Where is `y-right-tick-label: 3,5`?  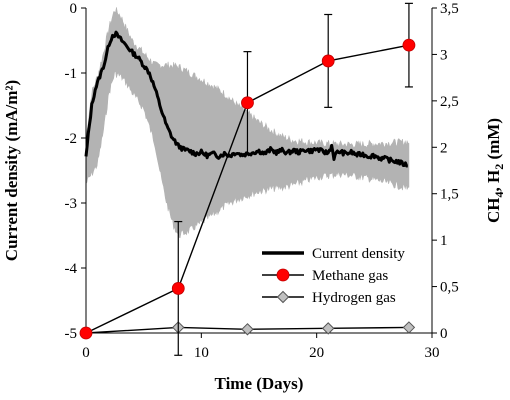 y-right-tick-label: 3,5 is located at coordinates (449, 9).